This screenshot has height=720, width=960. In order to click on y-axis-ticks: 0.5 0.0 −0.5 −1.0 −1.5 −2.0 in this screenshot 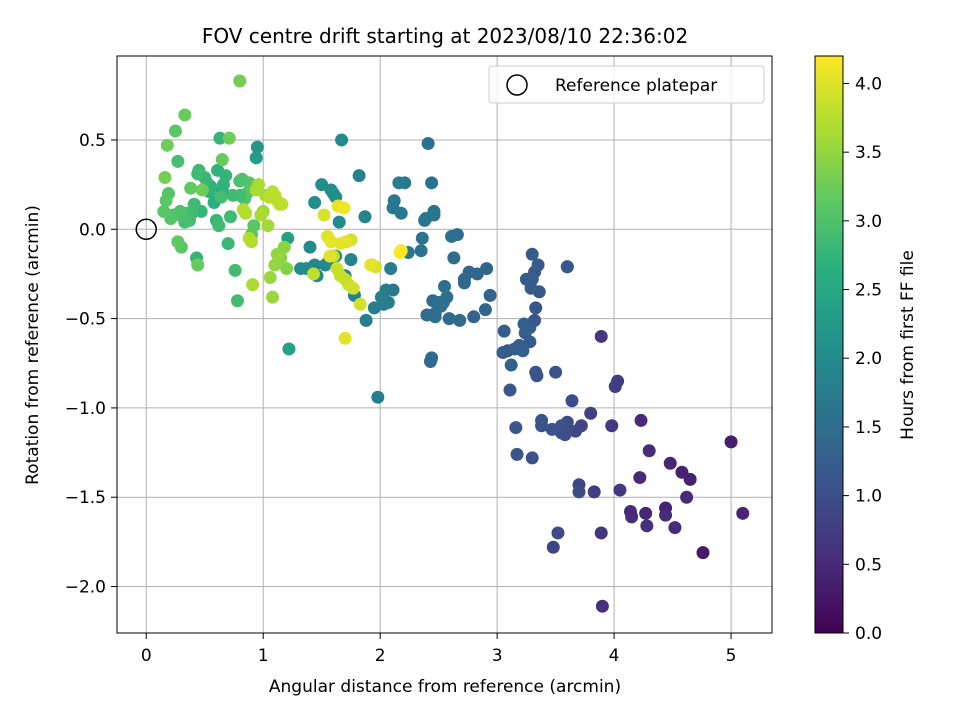, I will do `click(91, 364)`.